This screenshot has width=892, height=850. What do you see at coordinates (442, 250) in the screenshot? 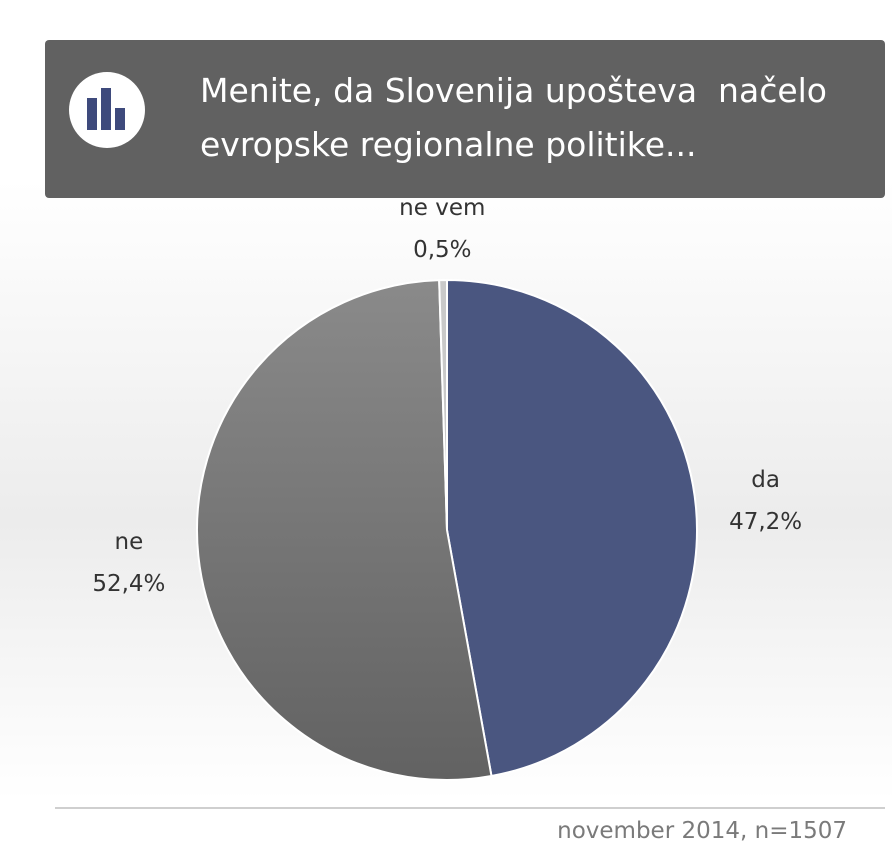
I see `slice-value-label: 0,5%` at bounding box center [442, 250].